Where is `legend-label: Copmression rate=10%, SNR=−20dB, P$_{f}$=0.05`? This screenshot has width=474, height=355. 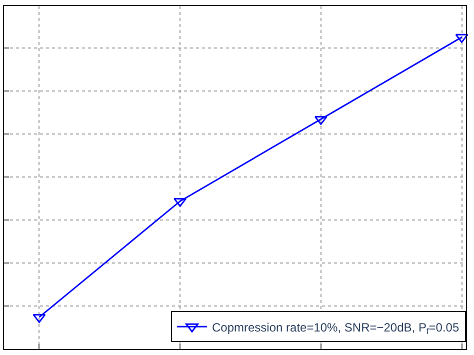 legend-label: Copmression rate=10%, SNR=−20dB, P$_{f}$=0.05 is located at coordinates (336, 328).